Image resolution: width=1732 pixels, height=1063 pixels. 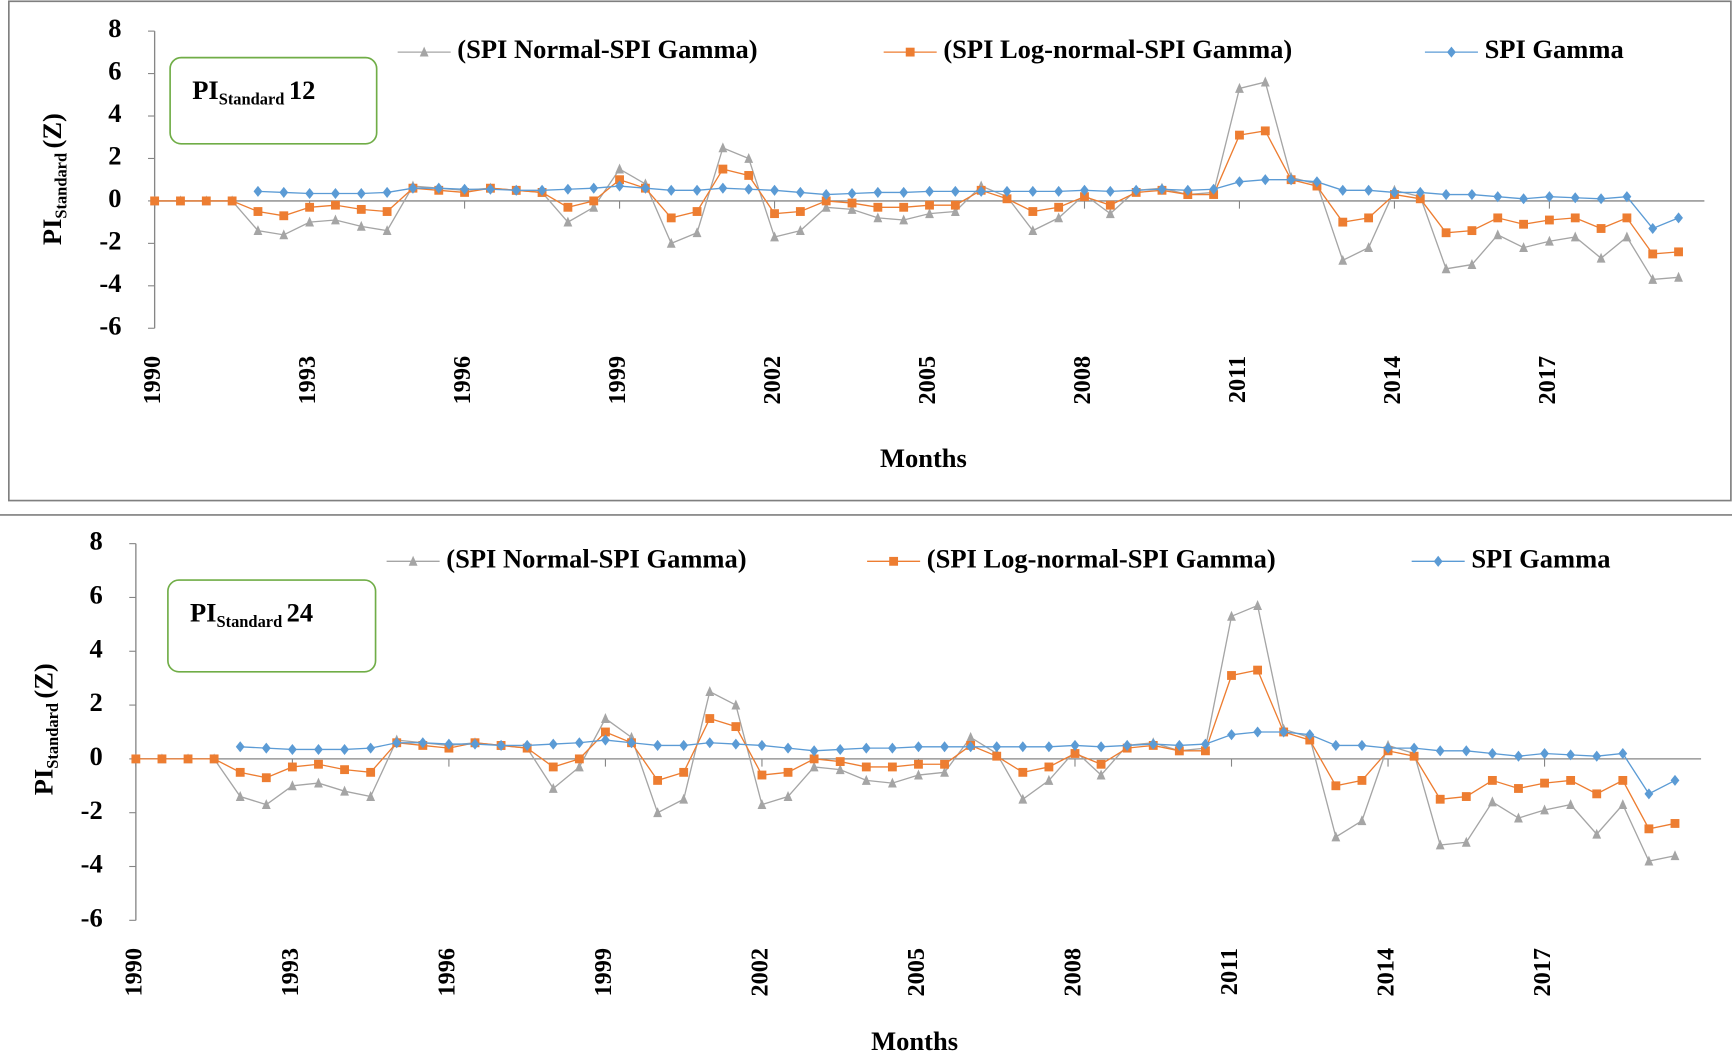 I want to click on x-tick-label: 2011, so click(x=1229, y=971).